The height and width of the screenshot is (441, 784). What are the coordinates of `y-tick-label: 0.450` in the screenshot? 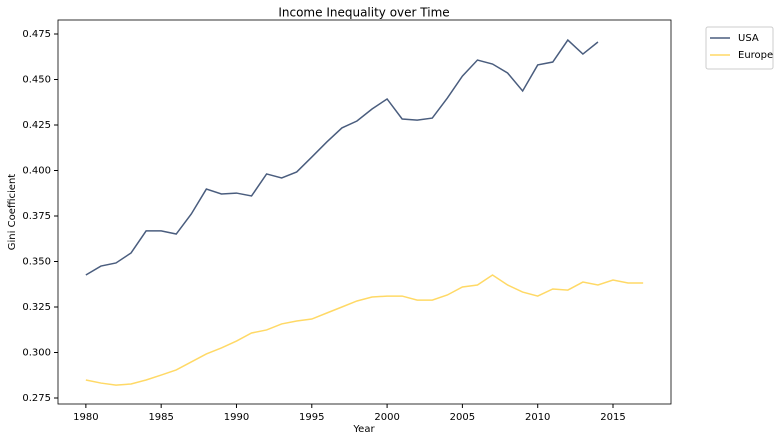 It's located at (36, 80).